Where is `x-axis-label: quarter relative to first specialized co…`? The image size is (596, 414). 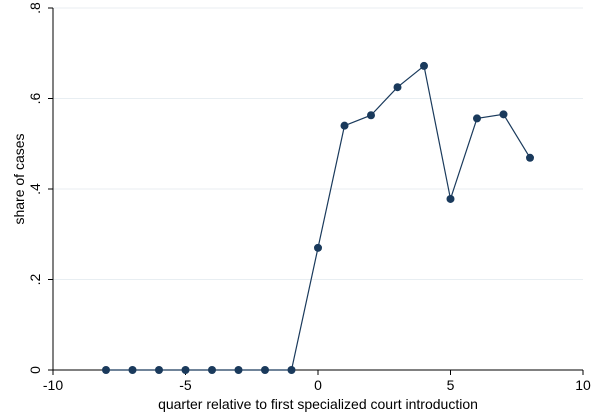
x-axis-label: quarter relative to first specialized co… is located at coordinates (318, 404).